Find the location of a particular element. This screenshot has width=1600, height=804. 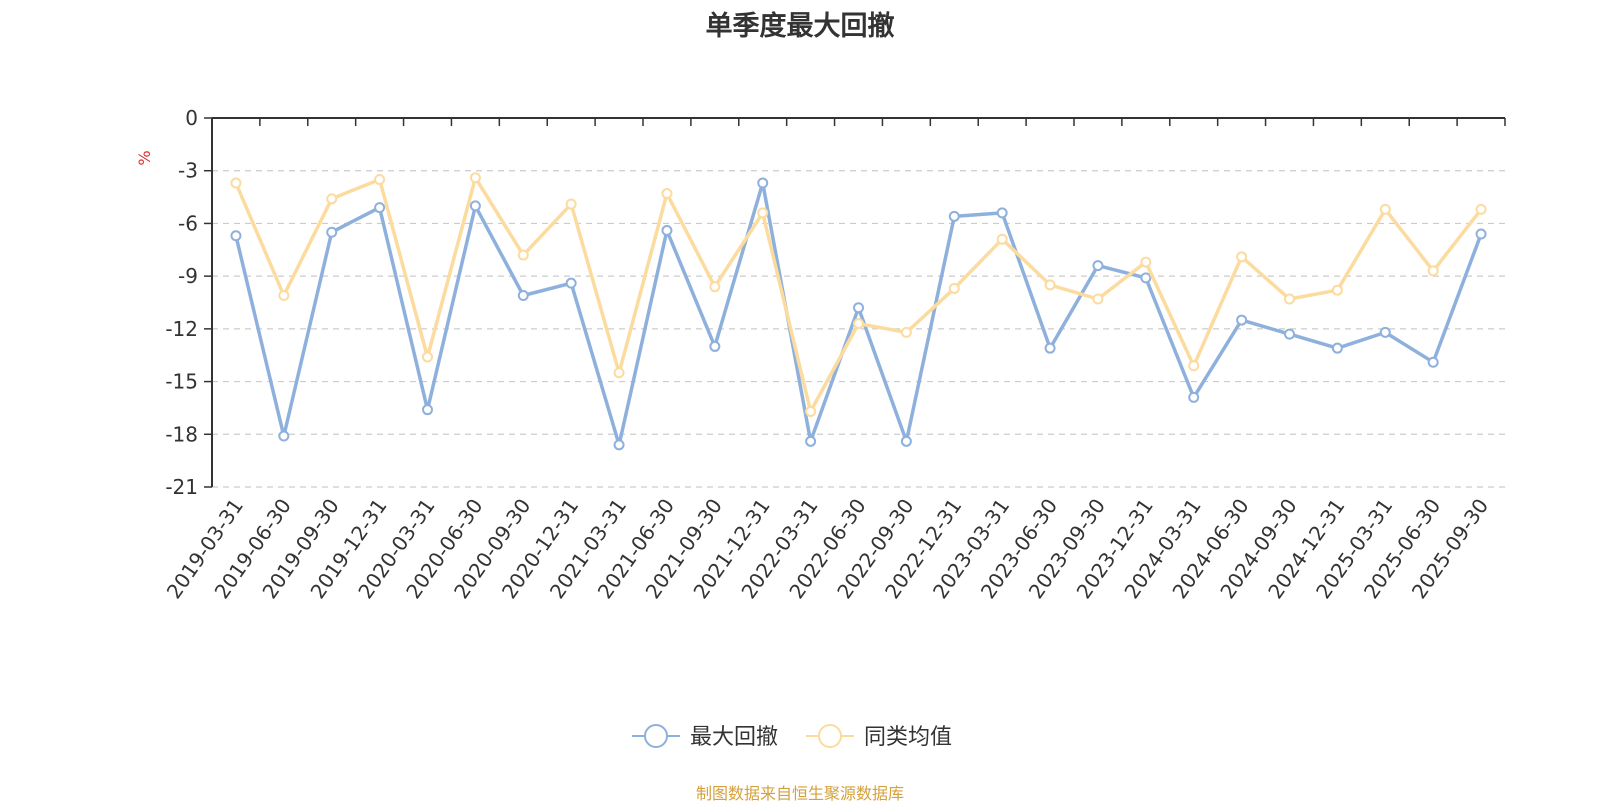

legend-label: 同类均值 is located at coordinates (908, 737).